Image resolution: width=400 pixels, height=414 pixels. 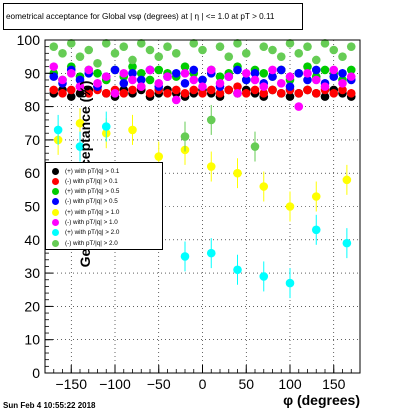 What do you see at coordinates (29, 40) in the screenshot?
I see `y-tick-label: 100` at bounding box center [29, 40].